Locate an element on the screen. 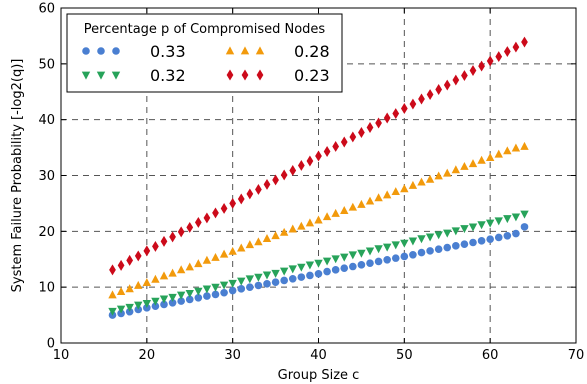  y-tick-label: 20 is located at coordinates (46, 232).